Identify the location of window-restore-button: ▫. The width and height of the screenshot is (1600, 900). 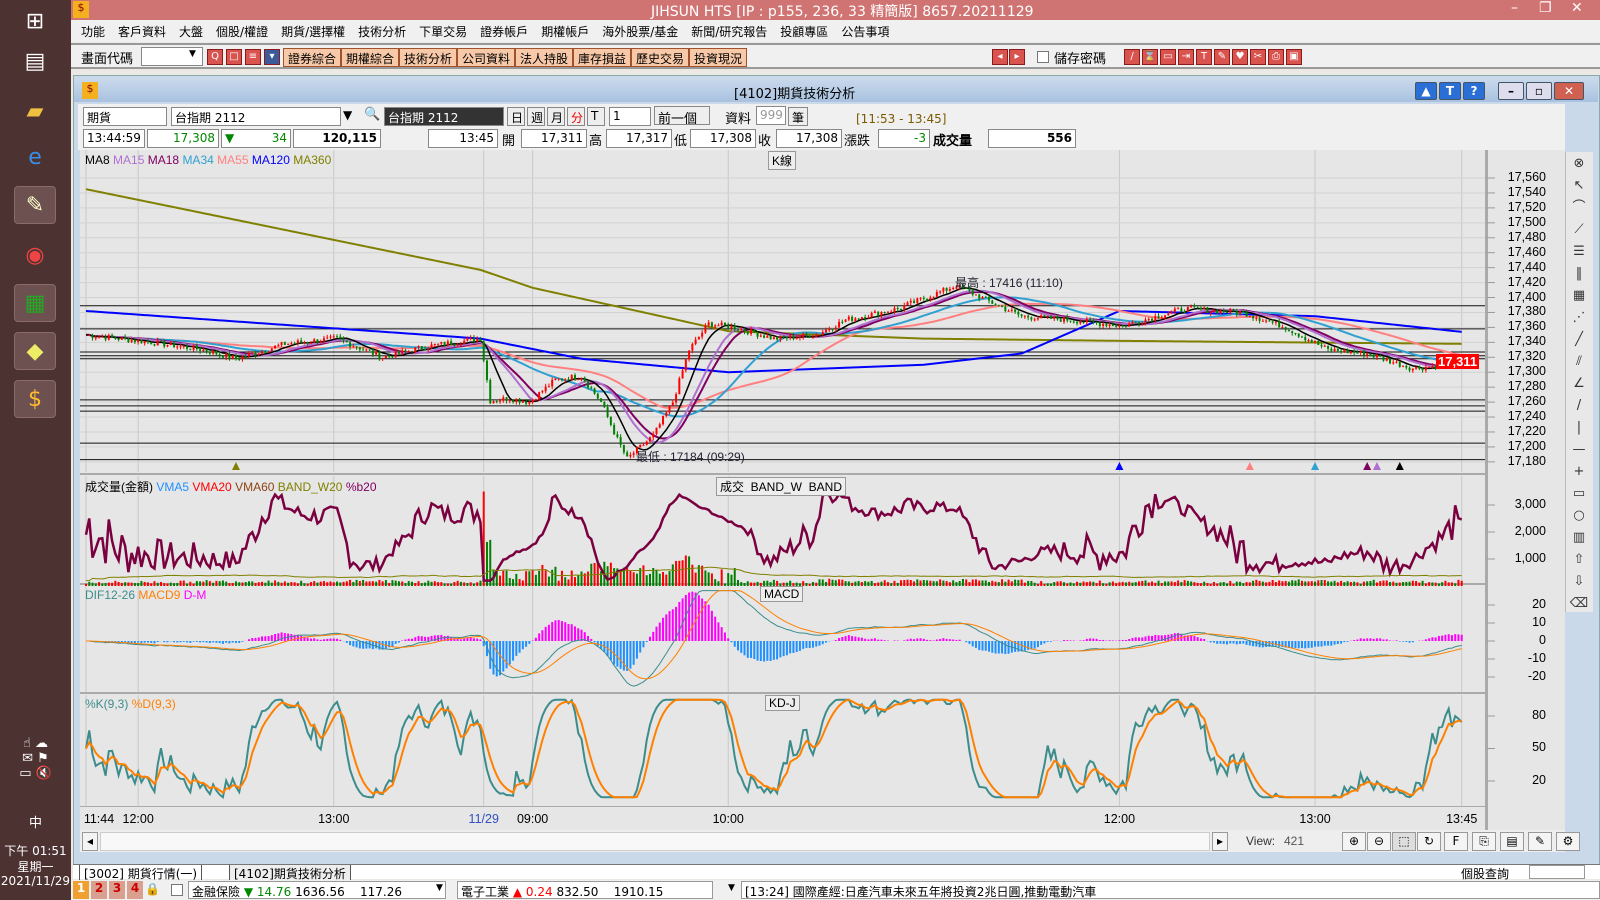
(1539, 91).